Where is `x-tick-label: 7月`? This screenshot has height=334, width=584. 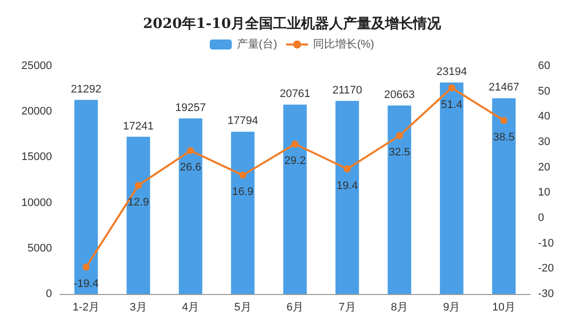
x-tick-label: 7月 is located at coordinates (347, 308).